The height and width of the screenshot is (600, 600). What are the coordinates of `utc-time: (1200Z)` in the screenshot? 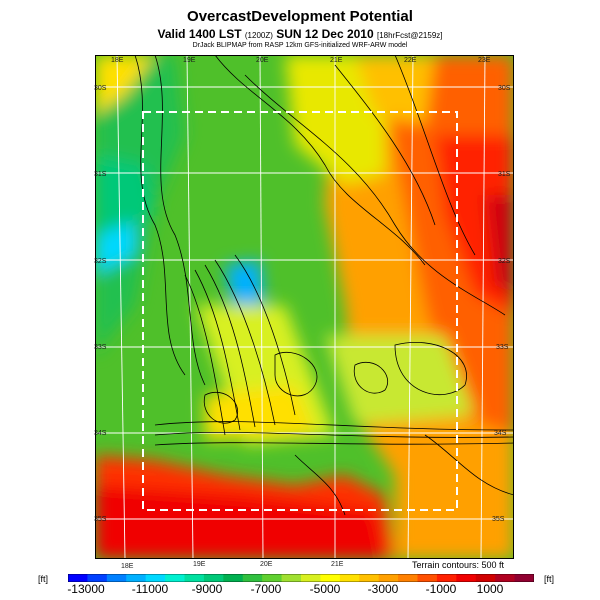 It's located at (258, 35).